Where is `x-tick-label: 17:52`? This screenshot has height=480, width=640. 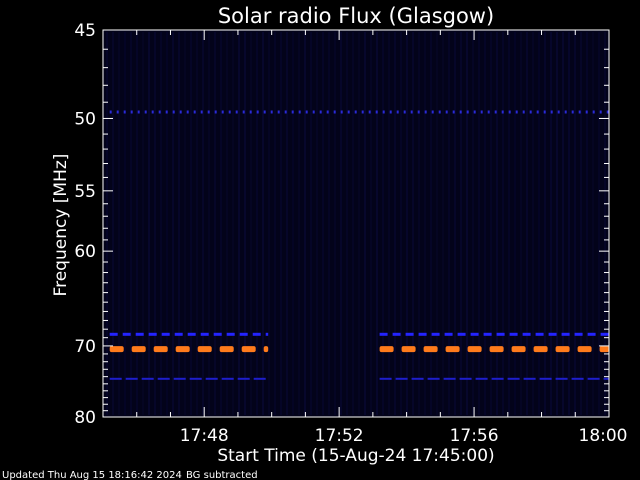
x-tick-label: 17:52 is located at coordinates (339, 436).